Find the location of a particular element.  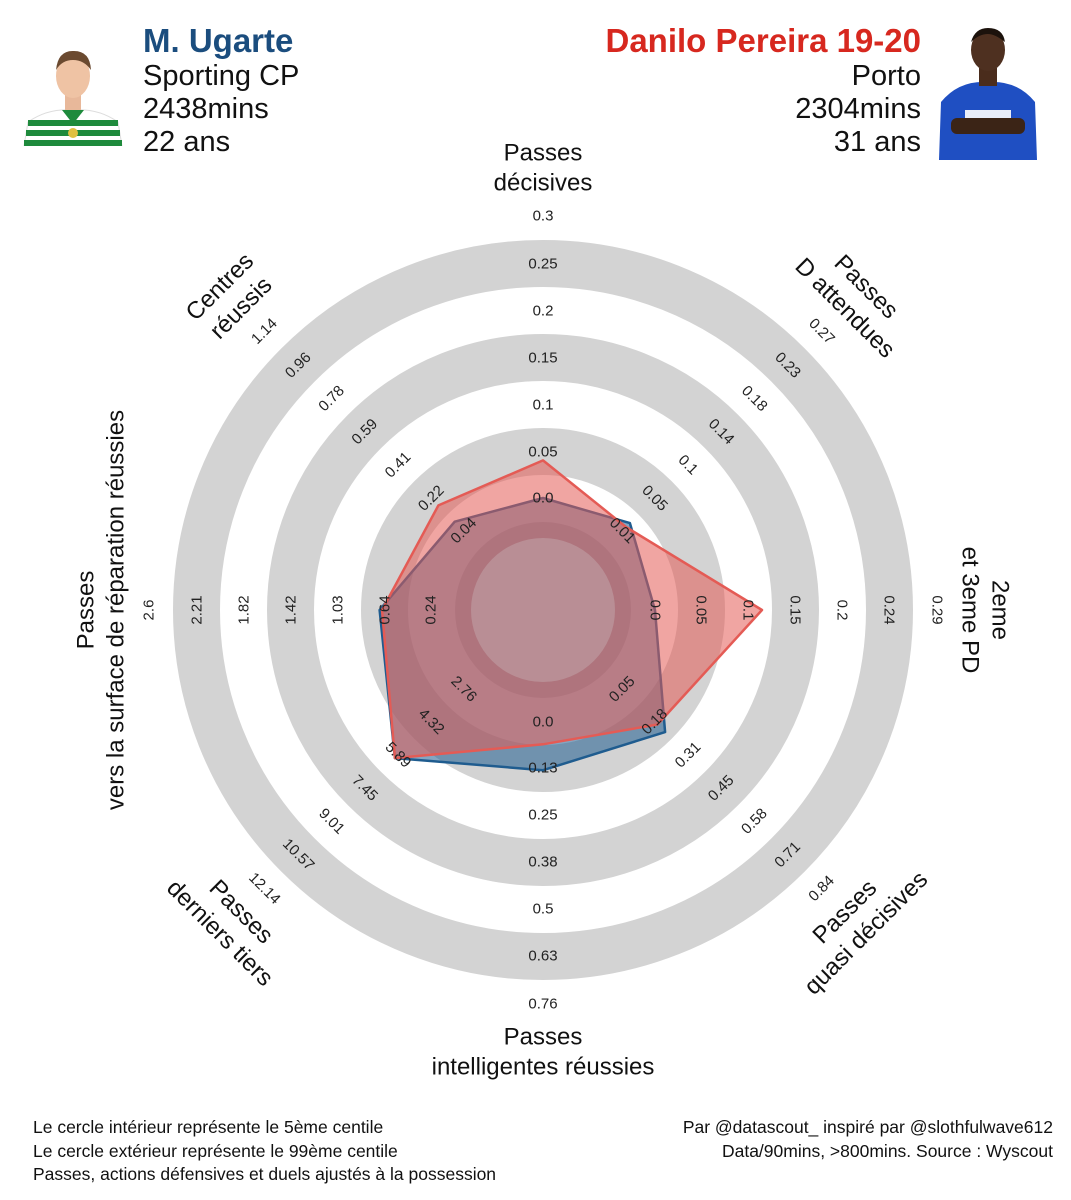

left-player-header: M. Ugarte Sporting CP 2438mins 22 ans is located at coordinates (221, 90).